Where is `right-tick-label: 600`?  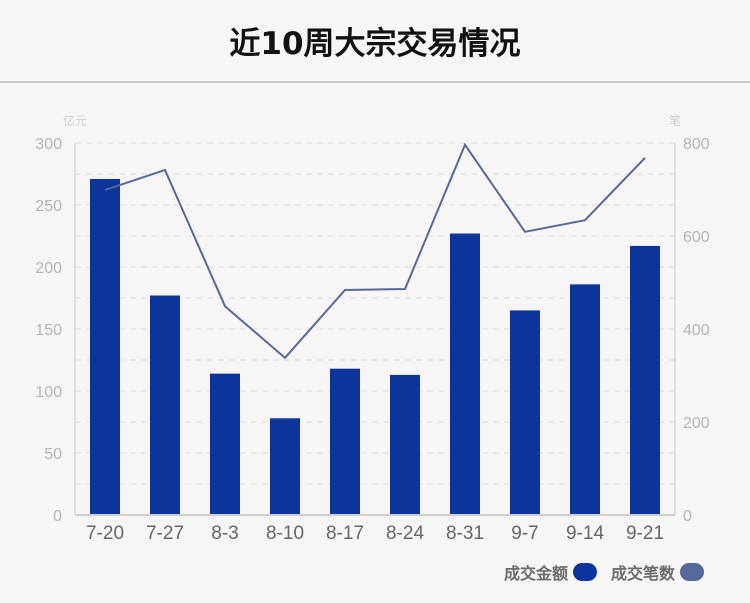
right-tick-label: 600 is located at coordinates (696, 237).